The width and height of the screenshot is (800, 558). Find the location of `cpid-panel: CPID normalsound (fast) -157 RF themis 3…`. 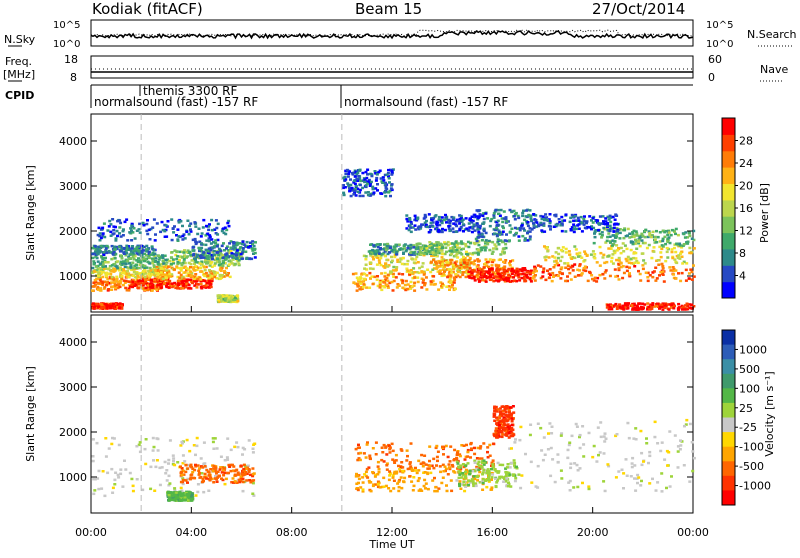

cpid-panel: CPID normalsound (fast) -157 RF themis 3… is located at coordinates (349, 96).